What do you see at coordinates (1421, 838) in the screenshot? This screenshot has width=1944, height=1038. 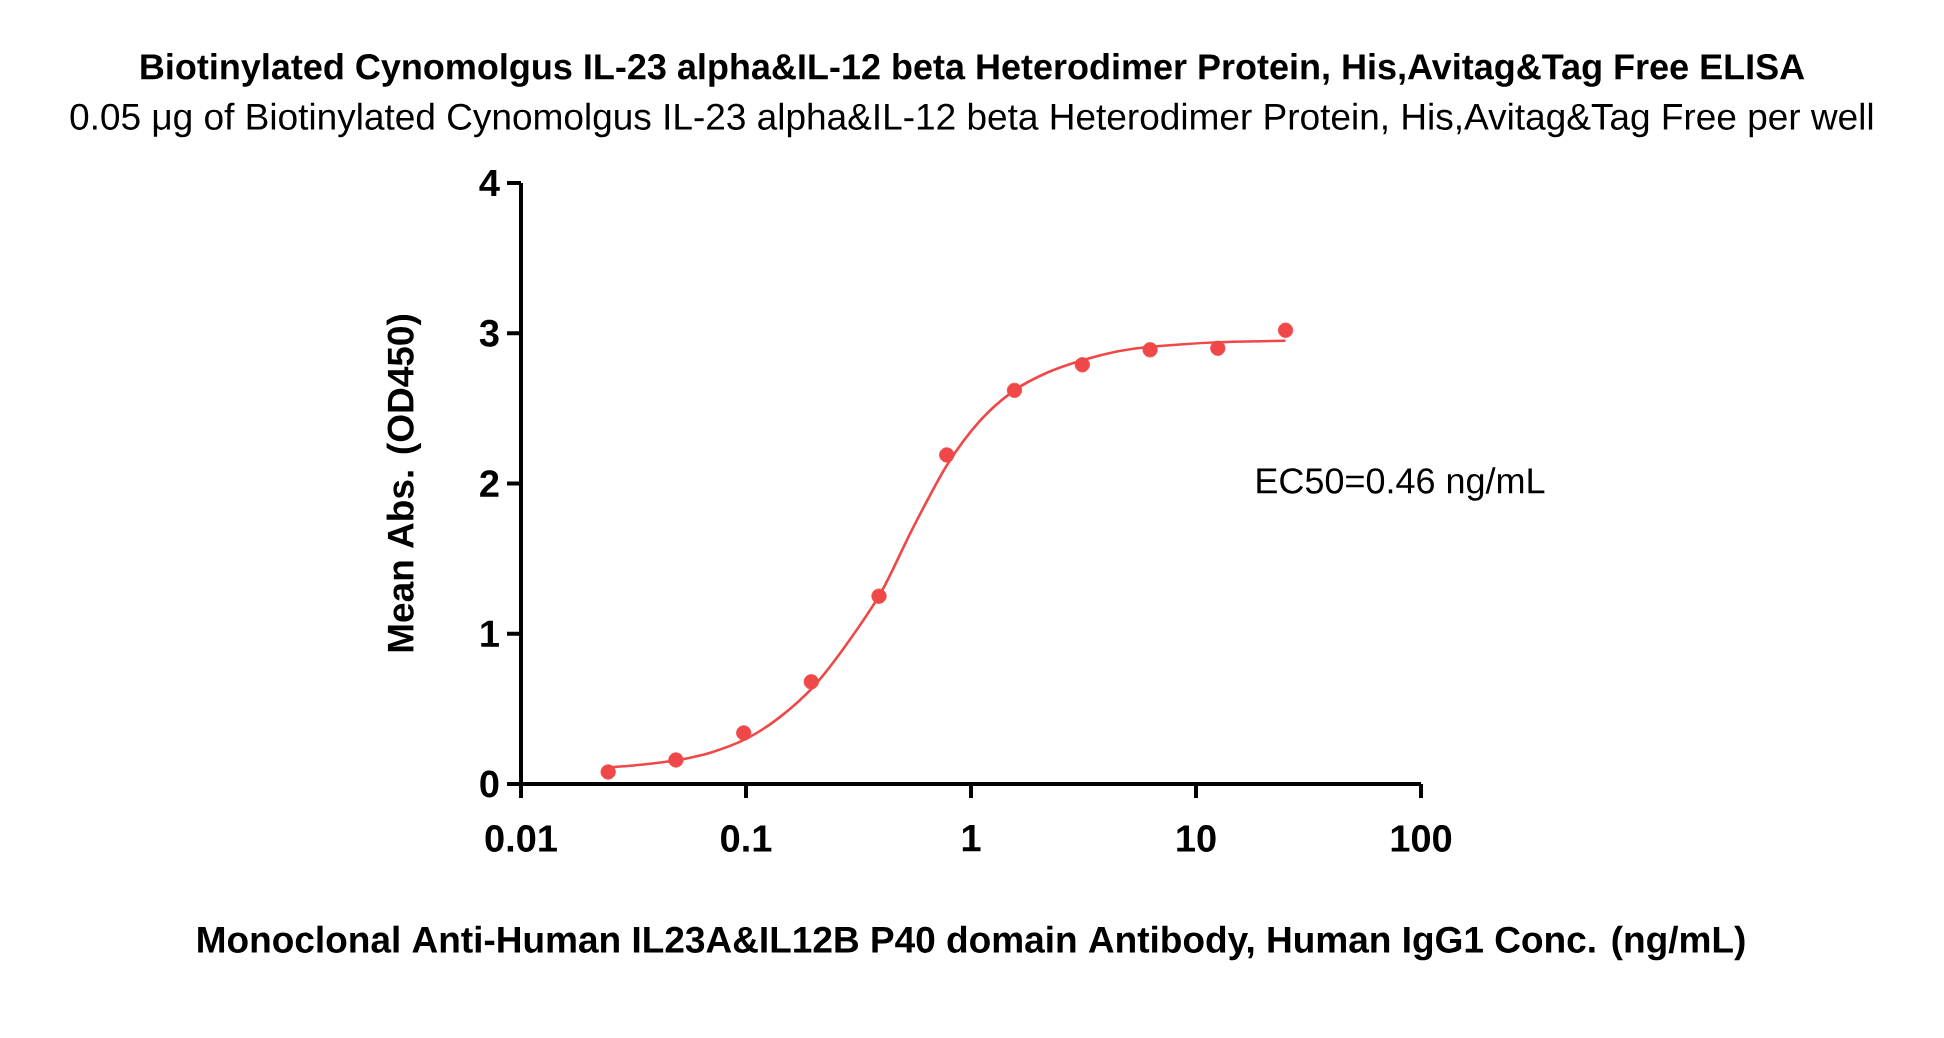 I see `x-tick-label: 100` at bounding box center [1421, 838].